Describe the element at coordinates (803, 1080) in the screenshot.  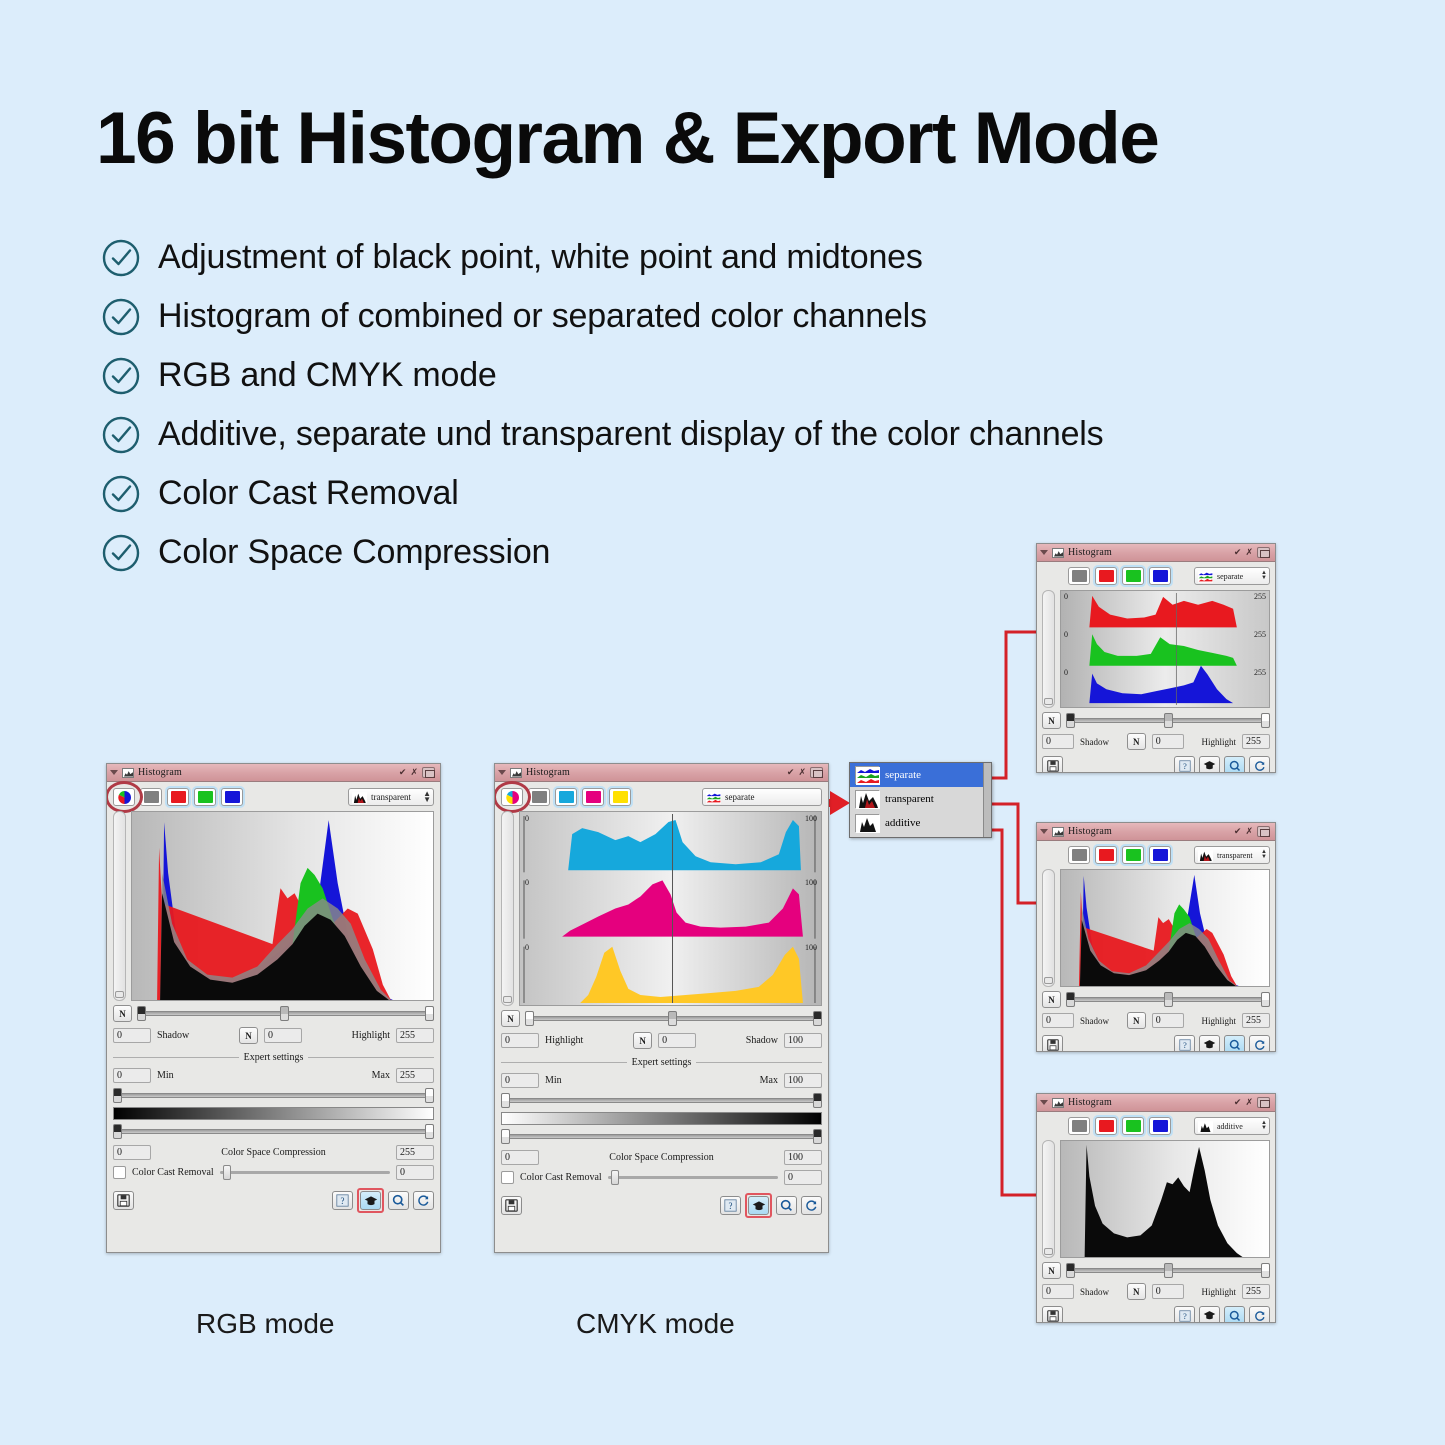
I see `max-input: 100` at that location.